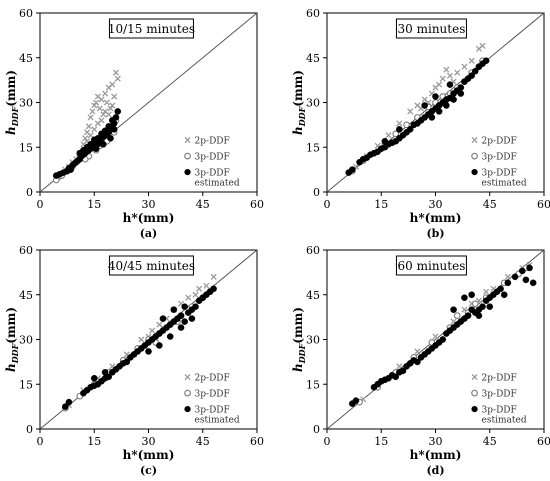 Image resolution: width=550 pixels, height=481 pixels. I want to click on panel-label: (d), so click(435, 470).